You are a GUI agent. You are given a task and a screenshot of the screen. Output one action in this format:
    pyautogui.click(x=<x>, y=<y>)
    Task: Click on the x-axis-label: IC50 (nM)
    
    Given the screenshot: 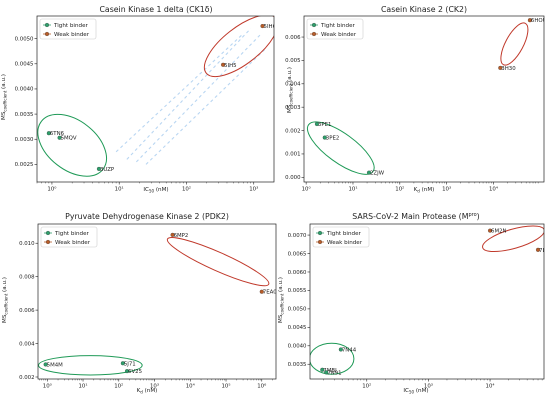 What is the action you would take?
    pyautogui.click(x=415, y=391)
    